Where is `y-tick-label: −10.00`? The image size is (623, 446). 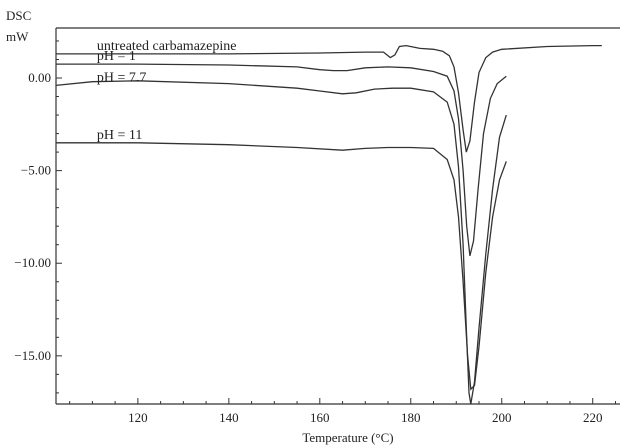
y-tick-label: −10.00 is located at coordinates (32, 262).